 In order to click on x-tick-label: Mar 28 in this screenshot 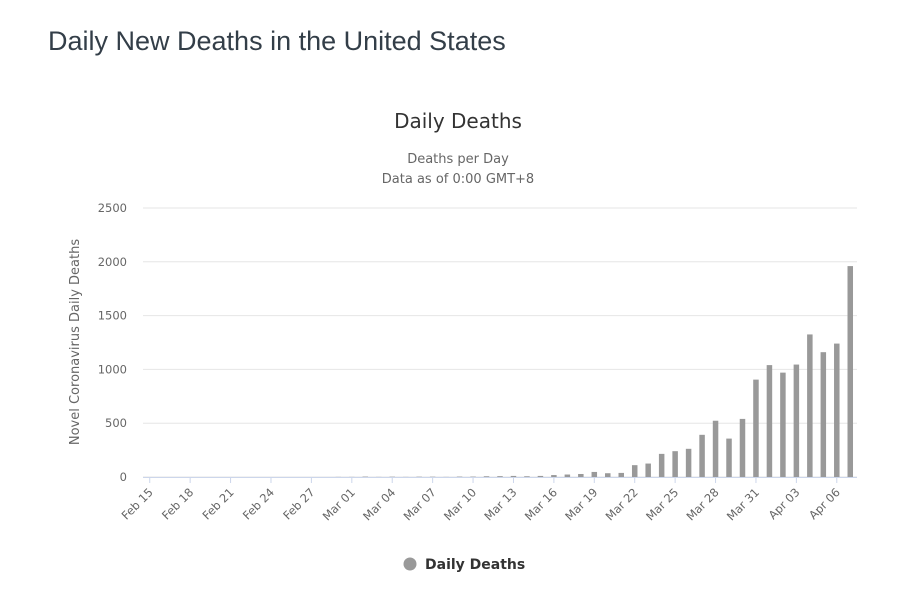, I will do `click(702, 504)`.